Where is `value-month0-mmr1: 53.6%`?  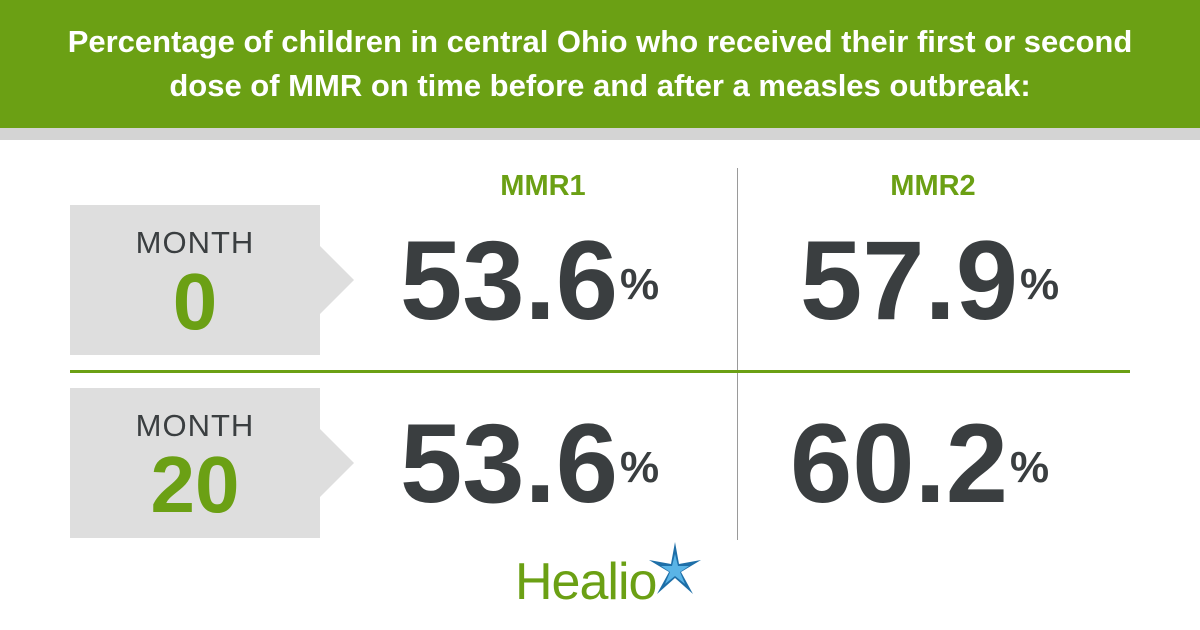 value-month0-mmr1: 53.6% is located at coordinates (529, 281).